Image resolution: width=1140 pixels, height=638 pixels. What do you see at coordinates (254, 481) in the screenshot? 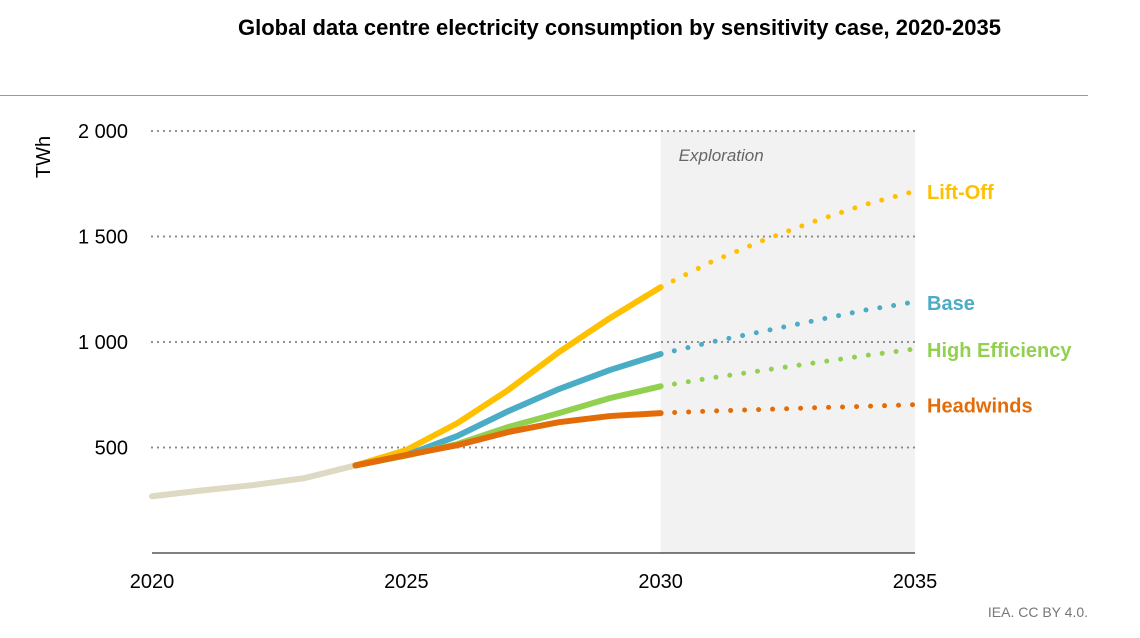
I see `historical-line` at bounding box center [254, 481].